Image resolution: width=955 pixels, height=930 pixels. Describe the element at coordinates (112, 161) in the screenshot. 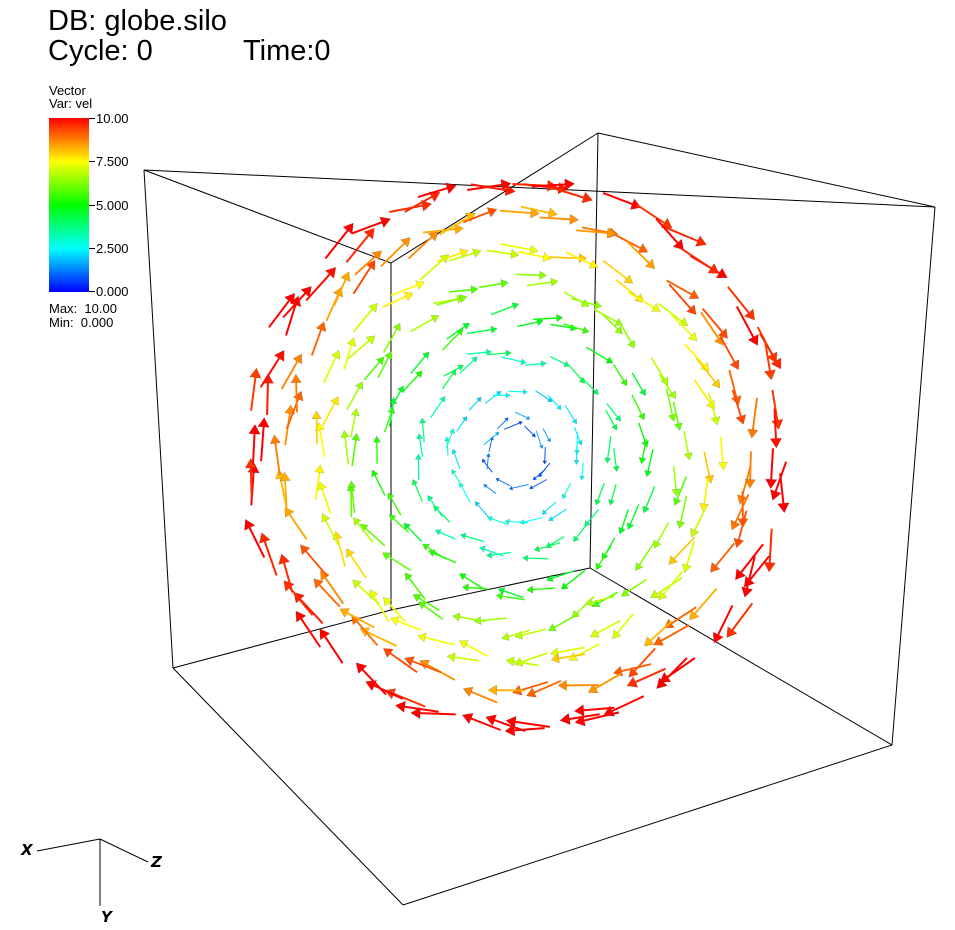

I see `legend-tick-label: 7.500` at that location.